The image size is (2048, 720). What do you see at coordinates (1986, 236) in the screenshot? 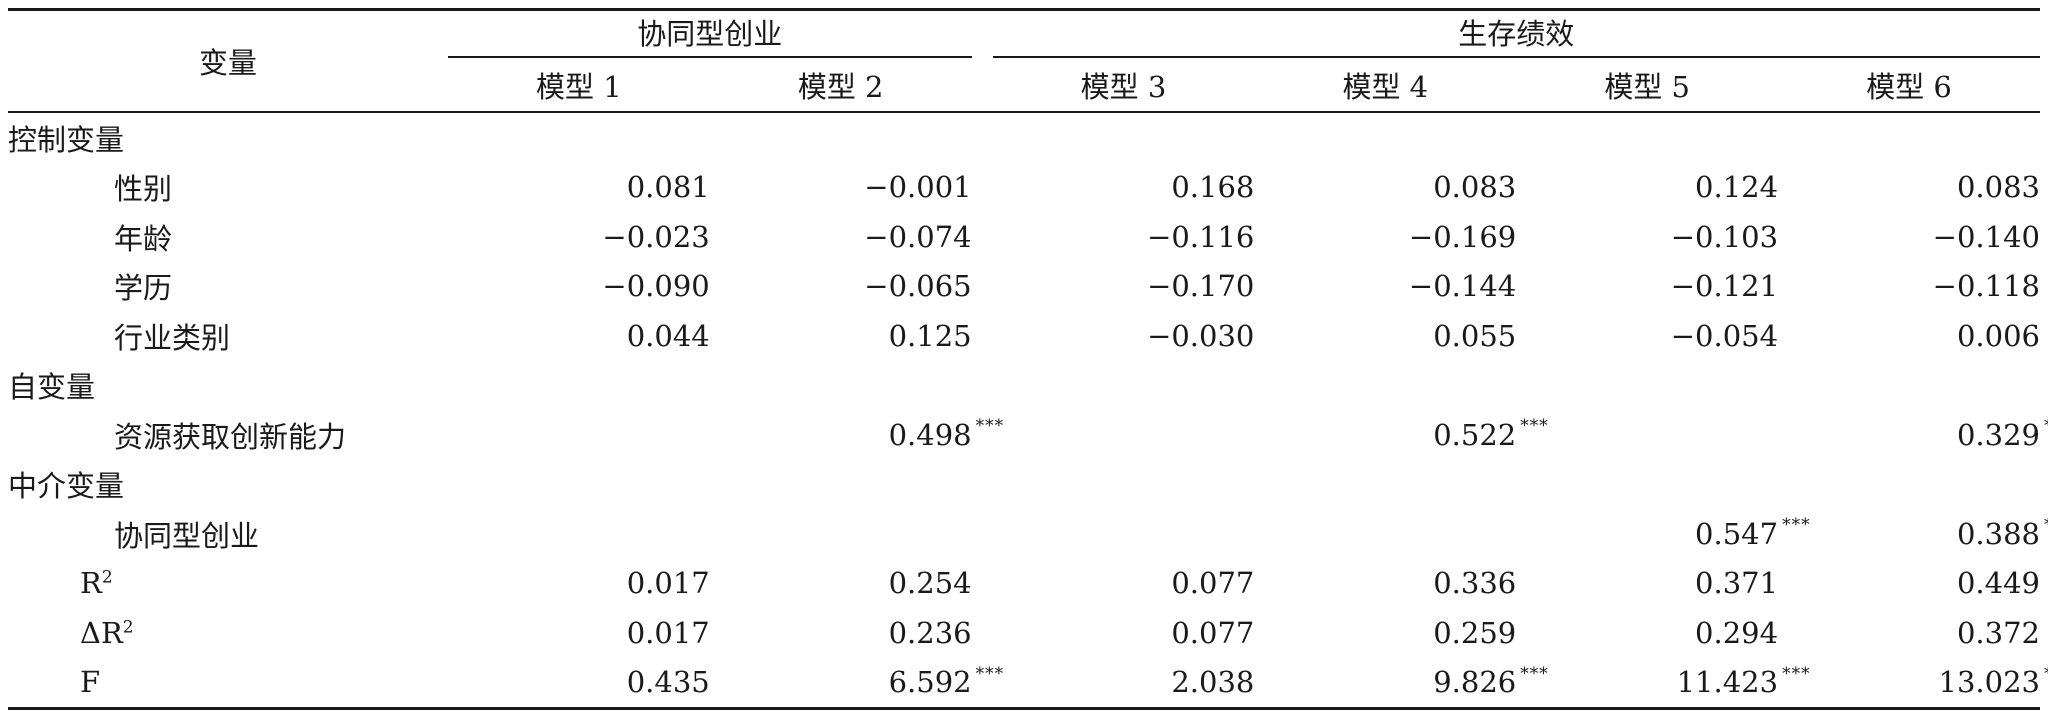
I see `cell-value: −0.140` at bounding box center [1986, 236].